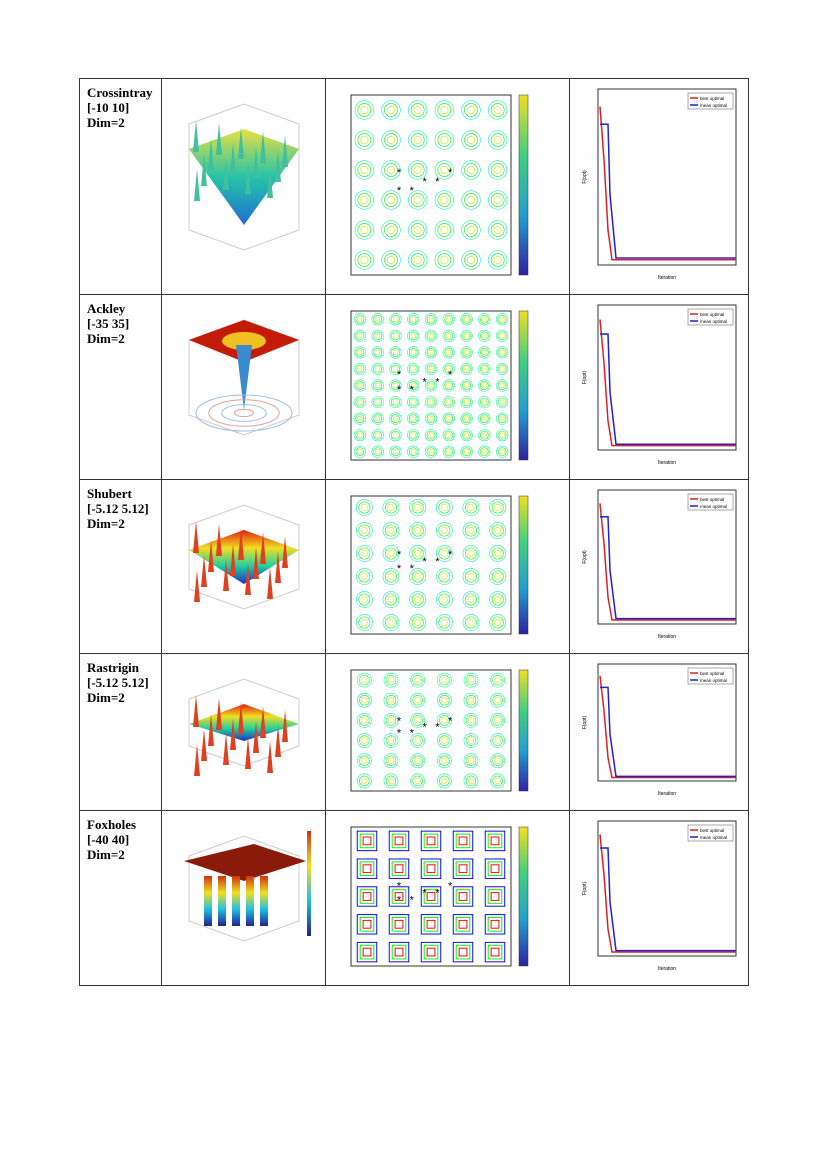  I want to click on surface, so click(245, 862).